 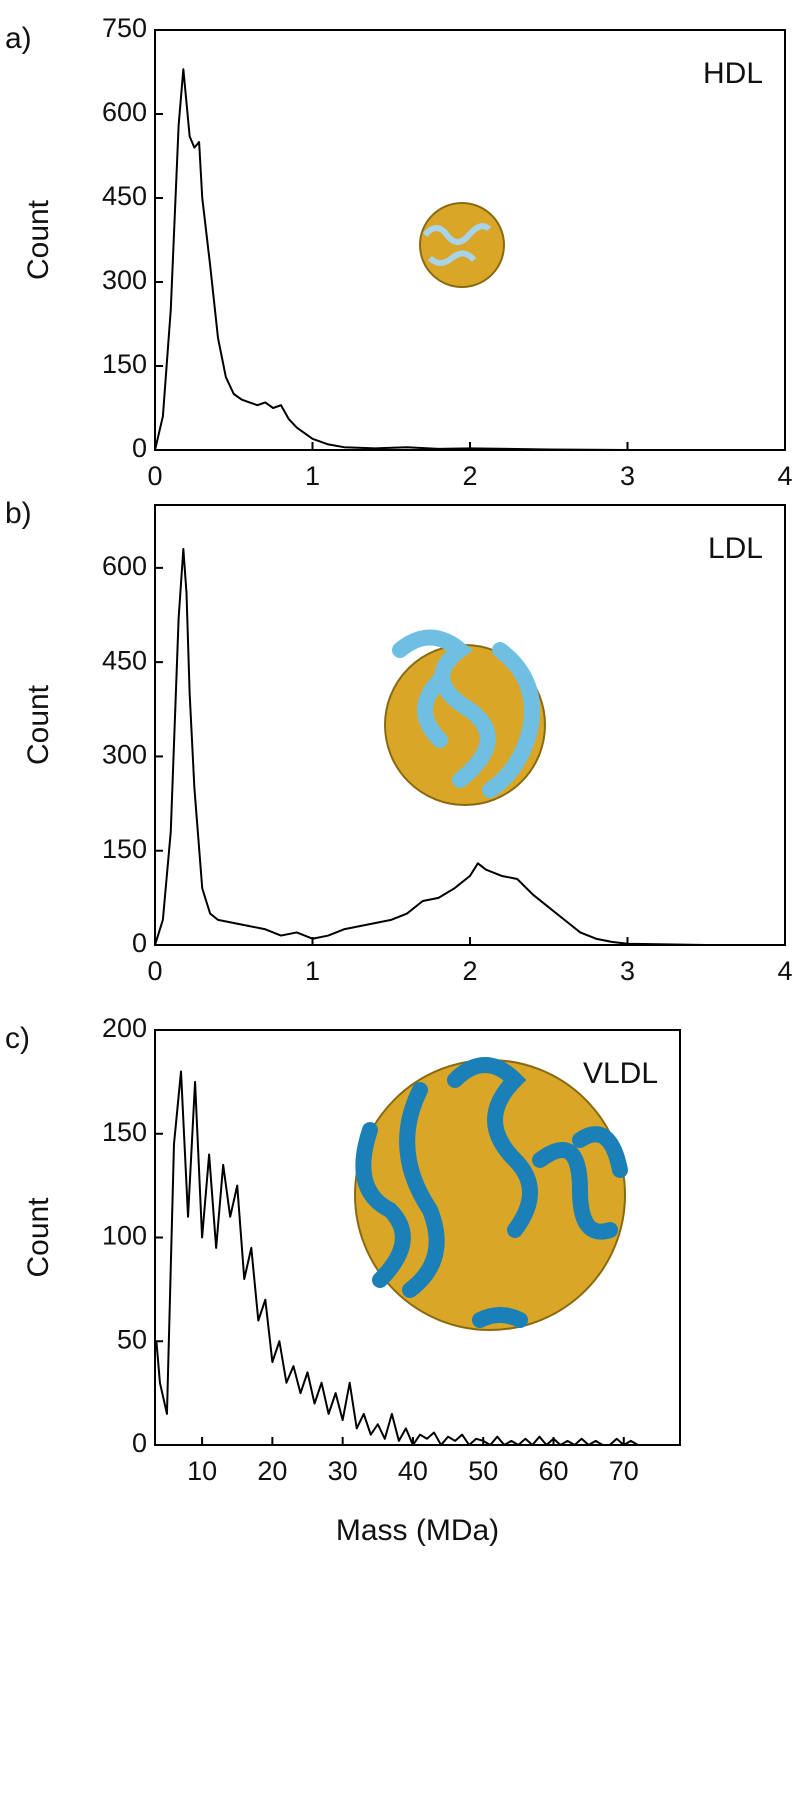 What do you see at coordinates (735, 548) in the screenshot?
I see `annotation: LDL` at bounding box center [735, 548].